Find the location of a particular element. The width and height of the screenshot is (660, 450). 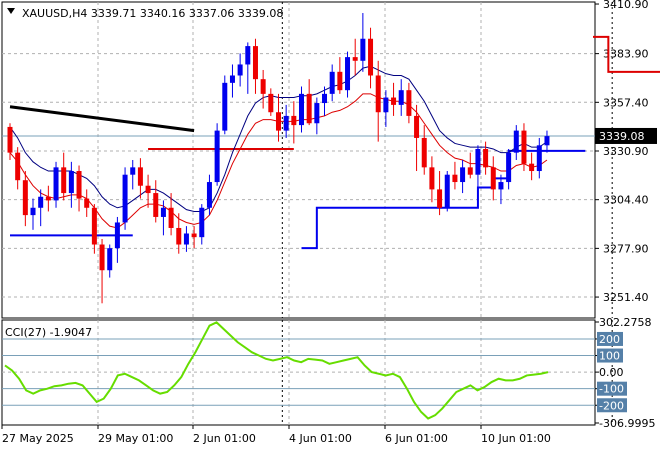

price-tick-label: 3383.90 is located at coordinates (626, 54).